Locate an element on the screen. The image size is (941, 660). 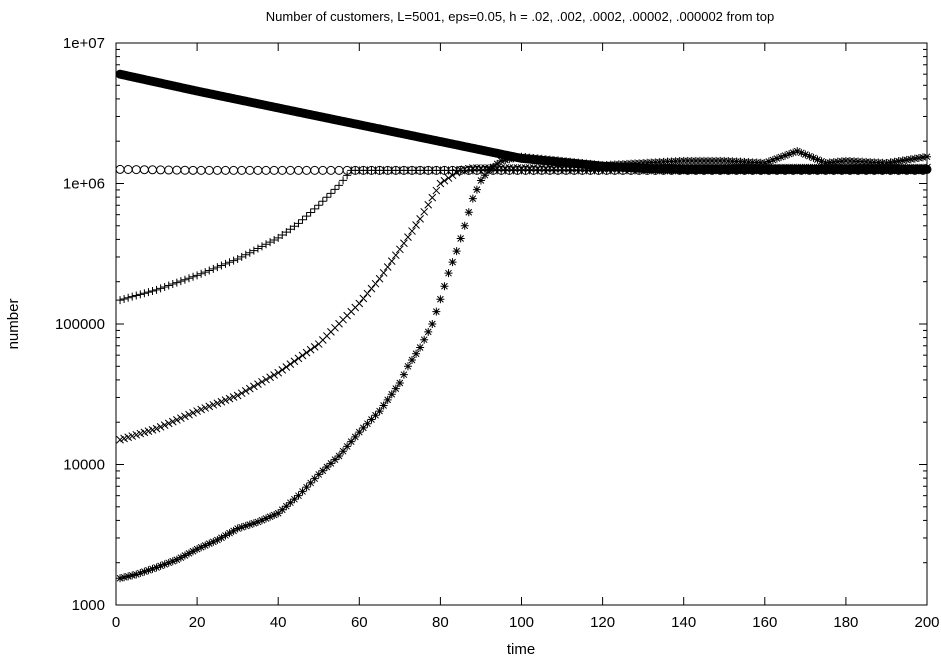
x-tick-label: 200 is located at coordinates (926, 622).